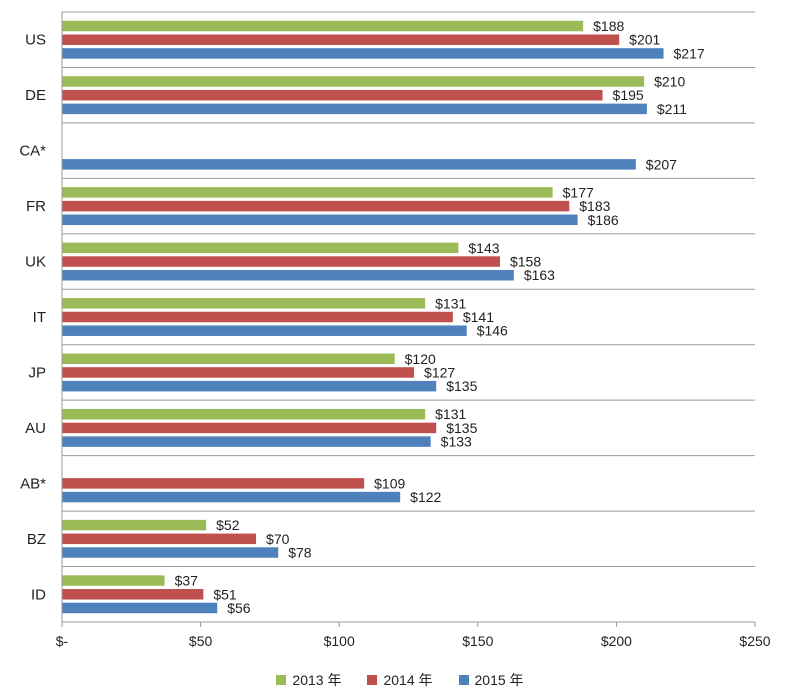 The height and width of the screenshot is (699, 800). What do you see at coordinates (39, 317) in the screenshot?
I see `category-label: IT` at bounding box center [39, 317].